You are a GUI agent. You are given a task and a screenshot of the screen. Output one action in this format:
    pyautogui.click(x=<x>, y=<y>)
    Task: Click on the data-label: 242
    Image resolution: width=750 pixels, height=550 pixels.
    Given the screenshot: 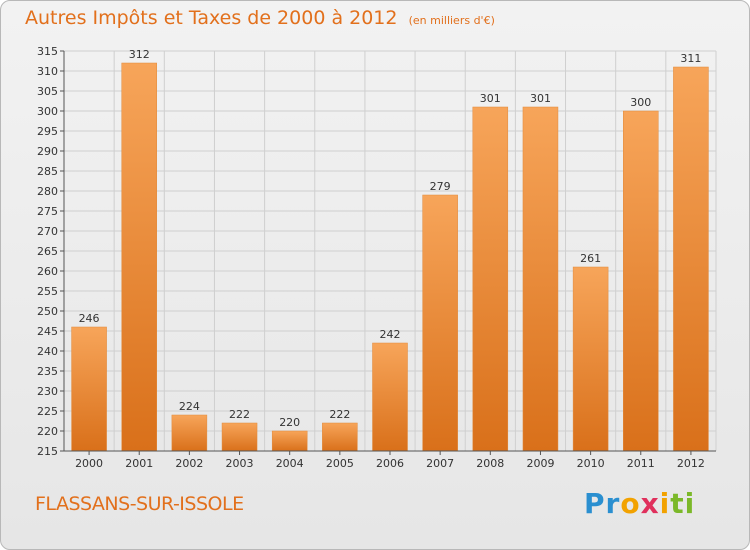 What is the action you would take?
    pyautogui.click(x=390, y=334)
    